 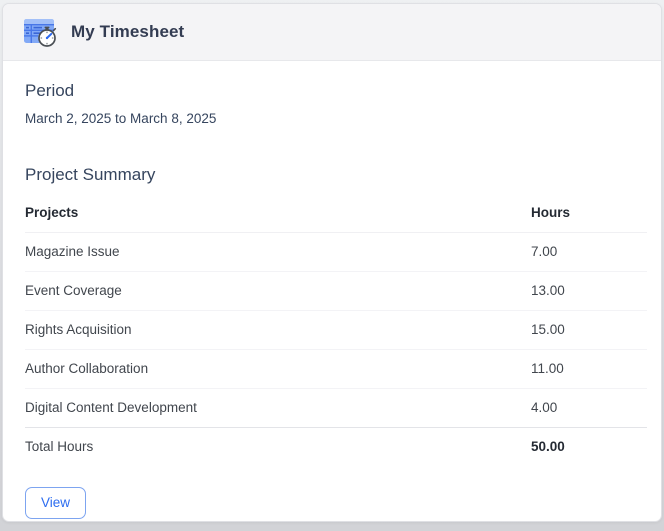 I want to click on table-row: Digital Content Development 4.00, so click(x=336, y=408).